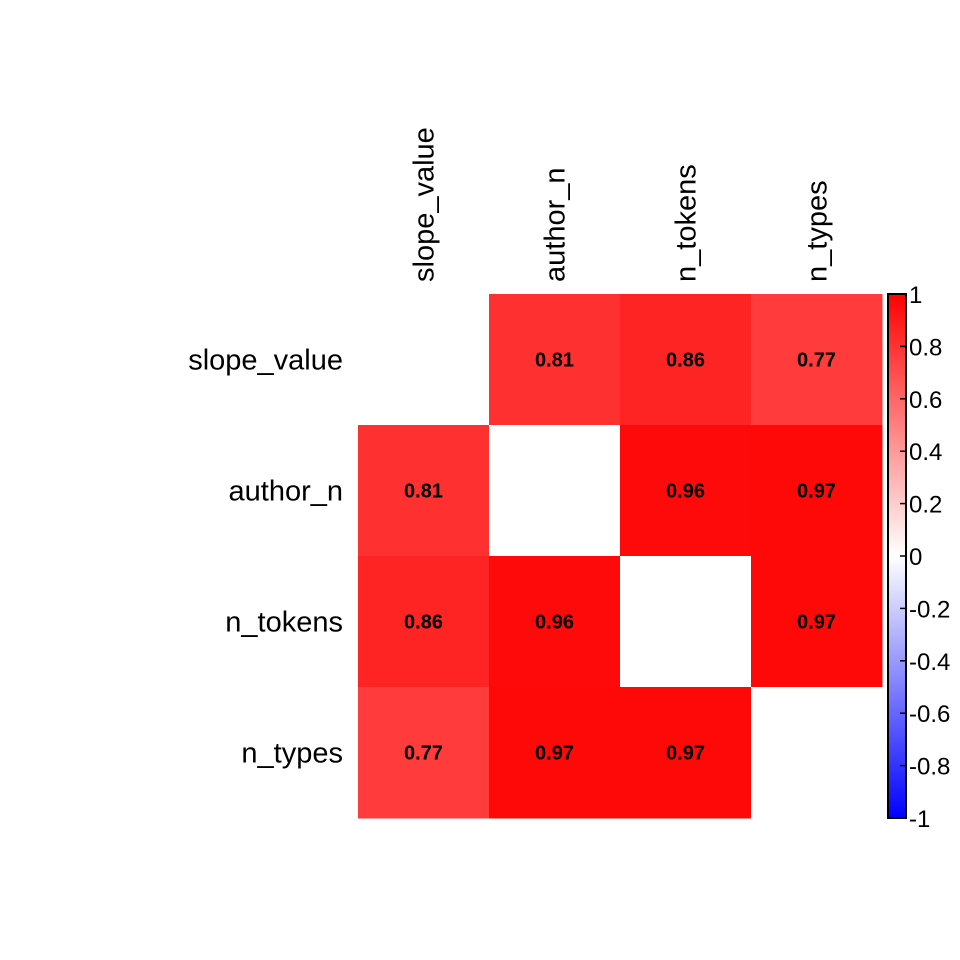  What do you see at coordinates (925, 400) in the screenshot?
I see `colorbar-tick-label: 0.6` at bounding box center [925, 400].